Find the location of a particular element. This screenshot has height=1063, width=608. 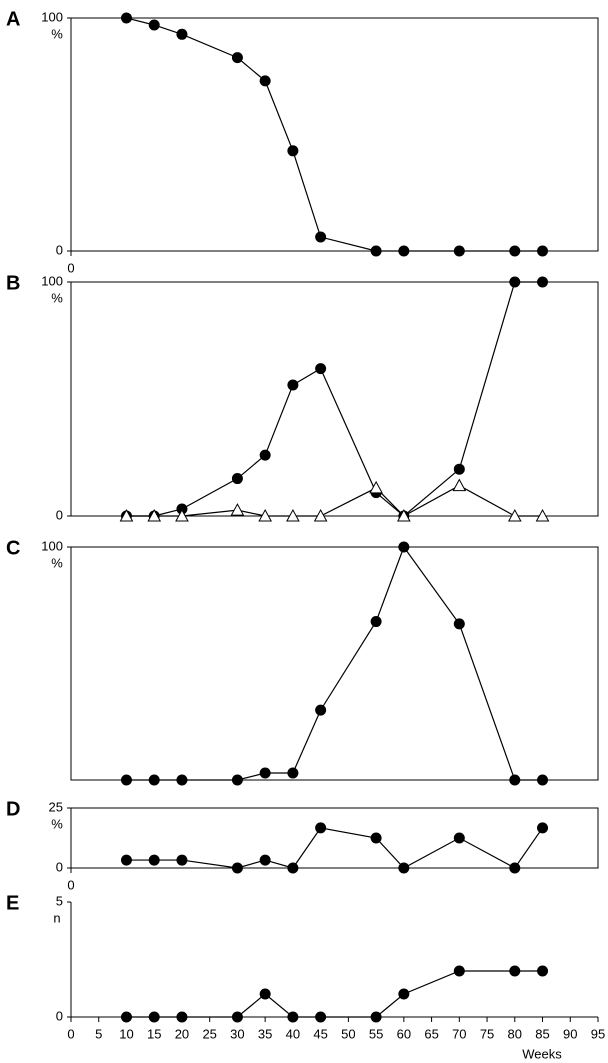

x-tick-label: 55 is located at coordinates (376, 1033).